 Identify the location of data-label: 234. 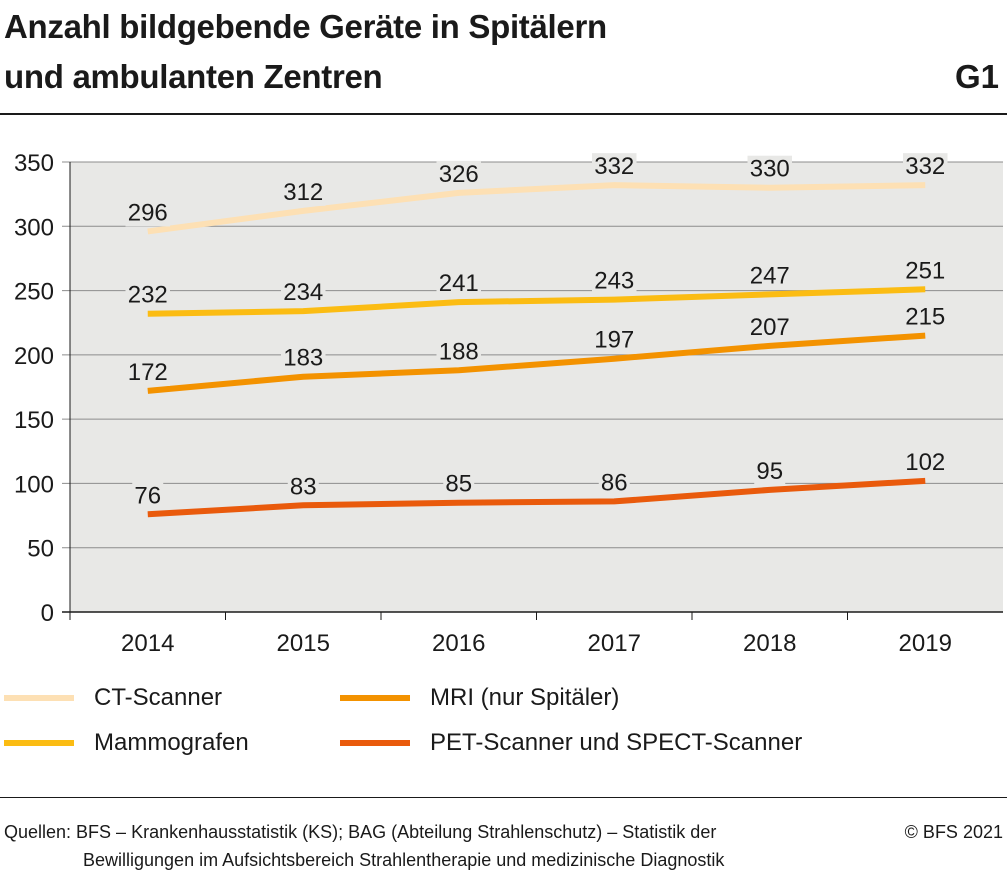
(303, 292).